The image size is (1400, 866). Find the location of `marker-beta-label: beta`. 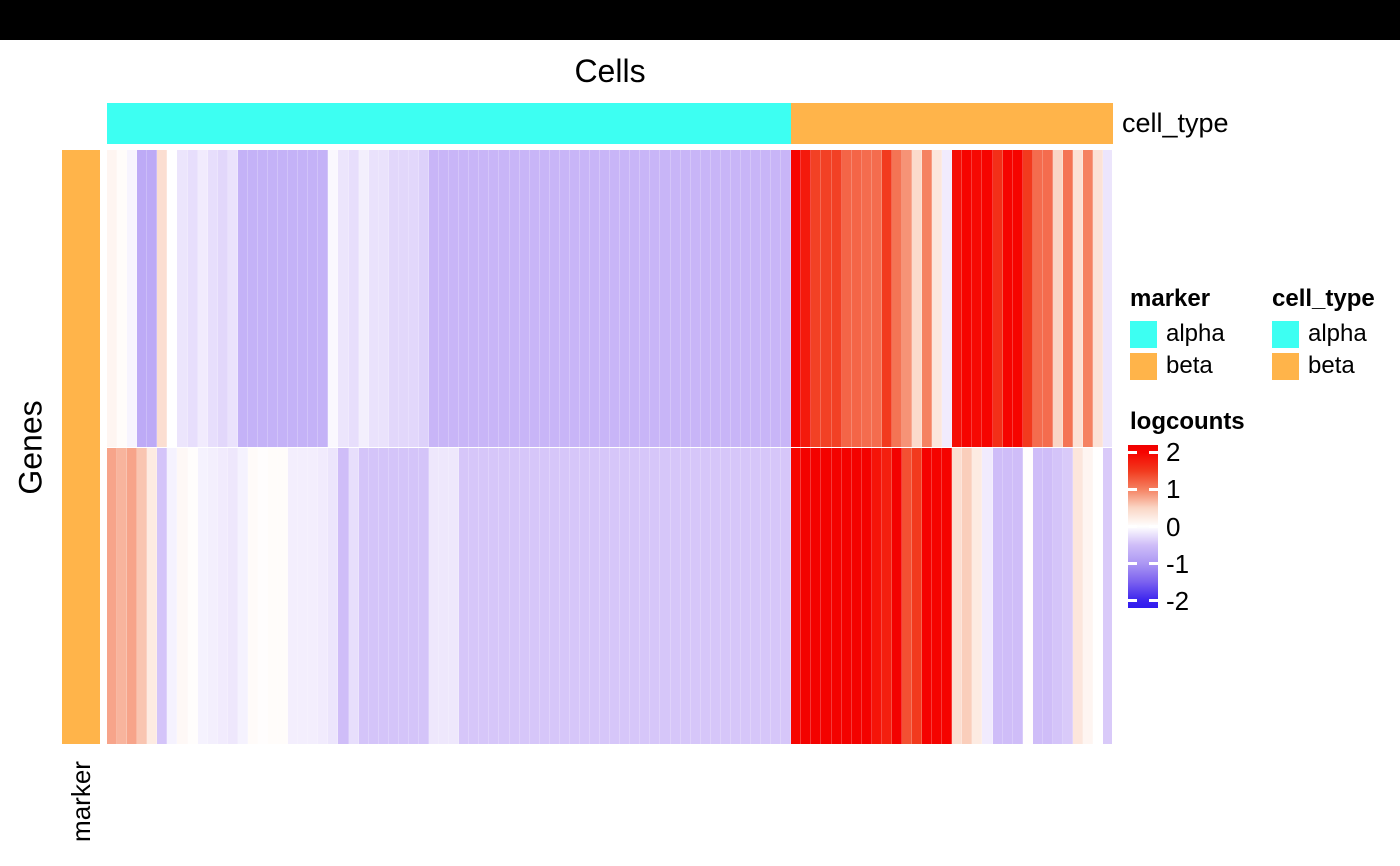

marker-beta-label: beta is located at coordinates (1189, 365).